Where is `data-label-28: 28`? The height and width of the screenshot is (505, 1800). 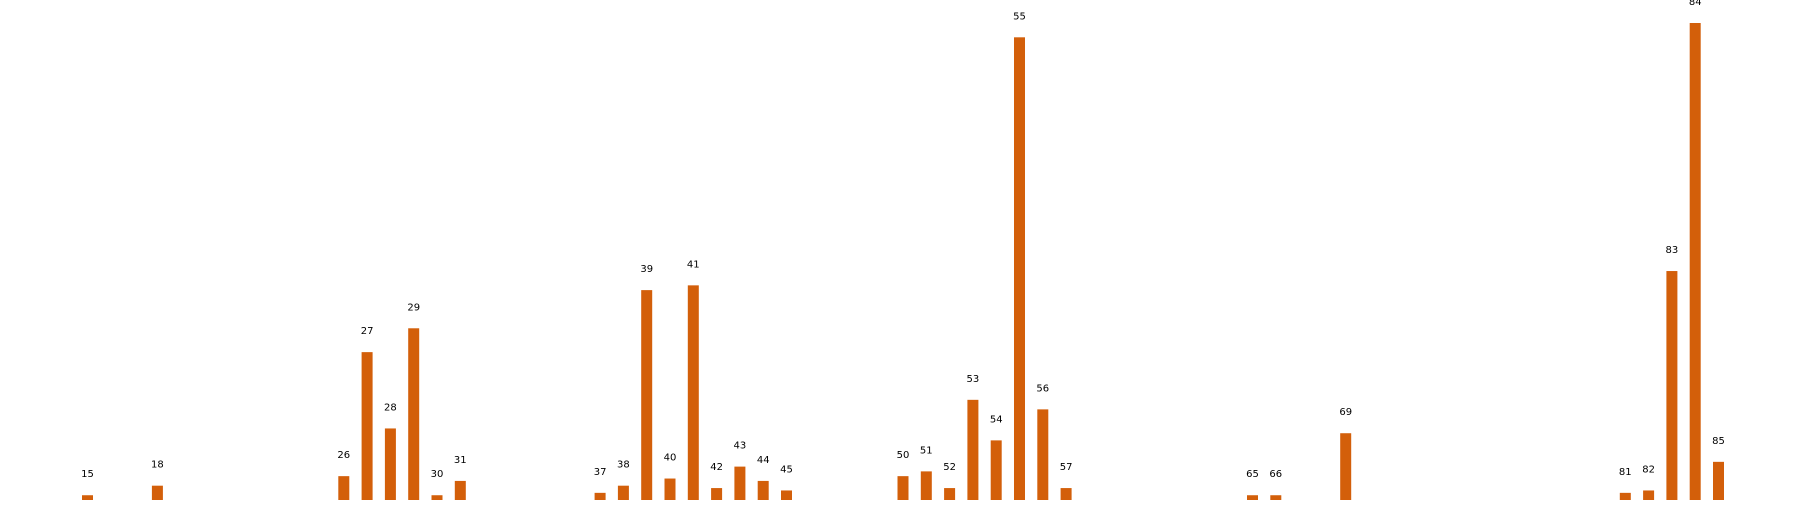
data-label-28: 28 is located at coordinates (390, 407).